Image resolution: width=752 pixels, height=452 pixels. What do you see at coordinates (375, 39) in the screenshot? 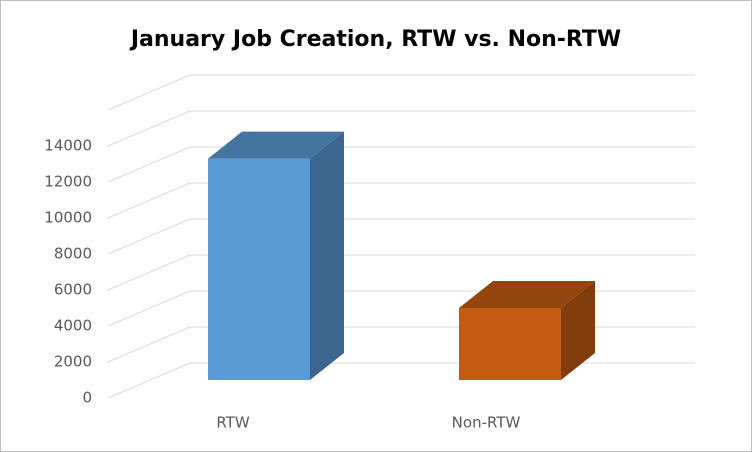
I see `chart-title: January Job Creation, RTW vs. Non-RTW` at bounding box center [375, 39].